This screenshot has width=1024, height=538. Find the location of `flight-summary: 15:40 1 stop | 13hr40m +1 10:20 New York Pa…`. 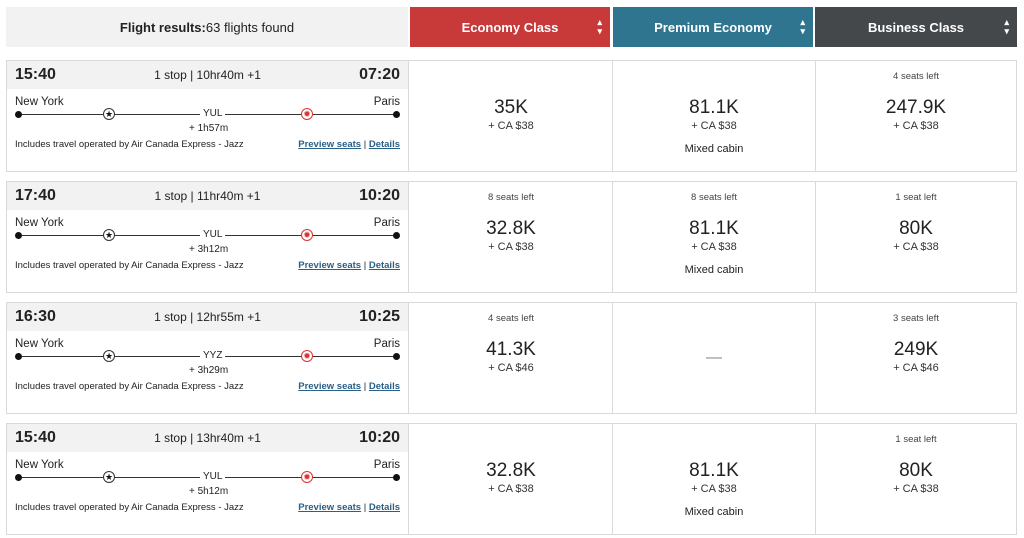

flight-summary: 15:40 1 stop | 13hr40m +1 10:20 New York Pa… is located at coordinates (208, 479).